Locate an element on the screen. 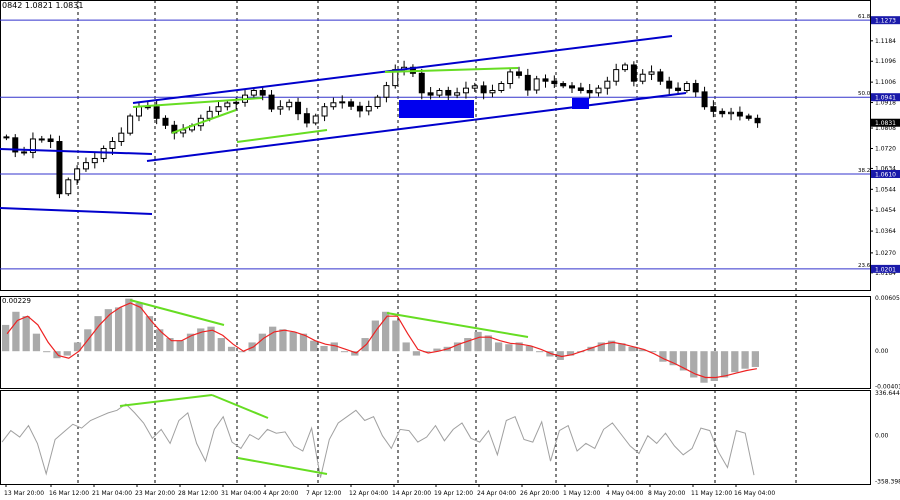 This screenshot has height=500, width=900. x-label-5: 31 Mar 04:00 is located at coordinates (241, 493).